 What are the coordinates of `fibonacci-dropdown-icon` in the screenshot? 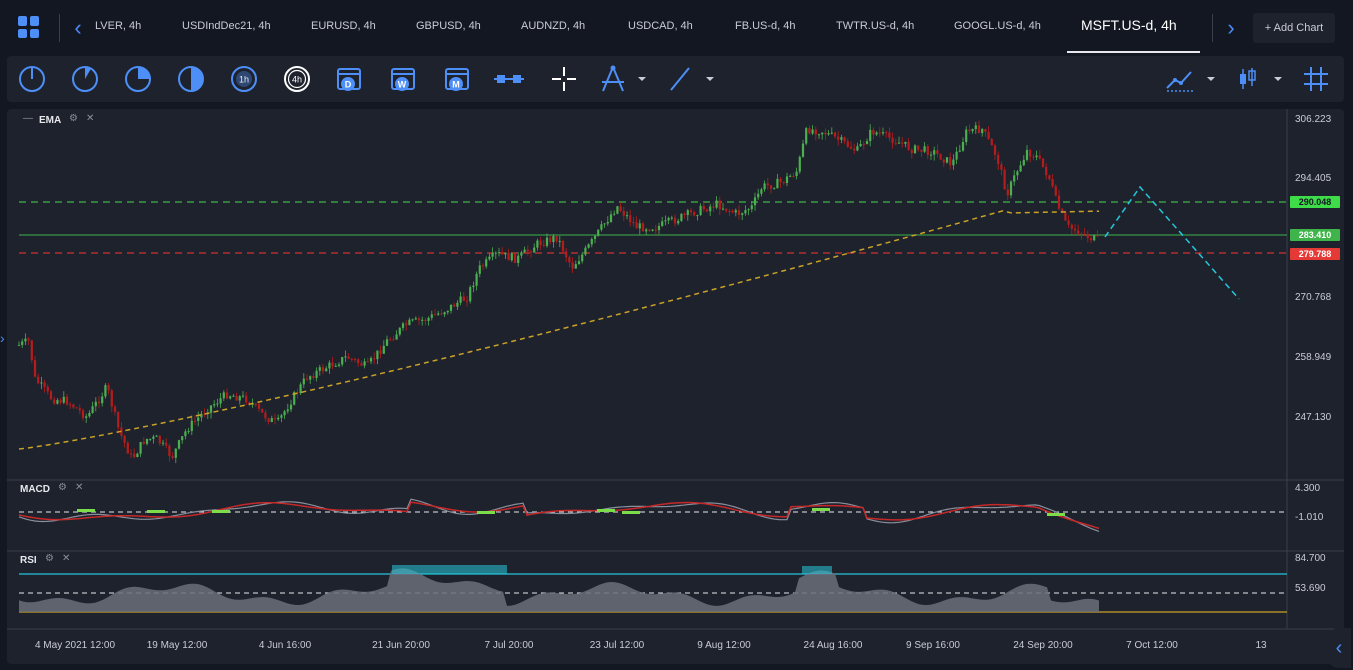 It's located at (647, 79).